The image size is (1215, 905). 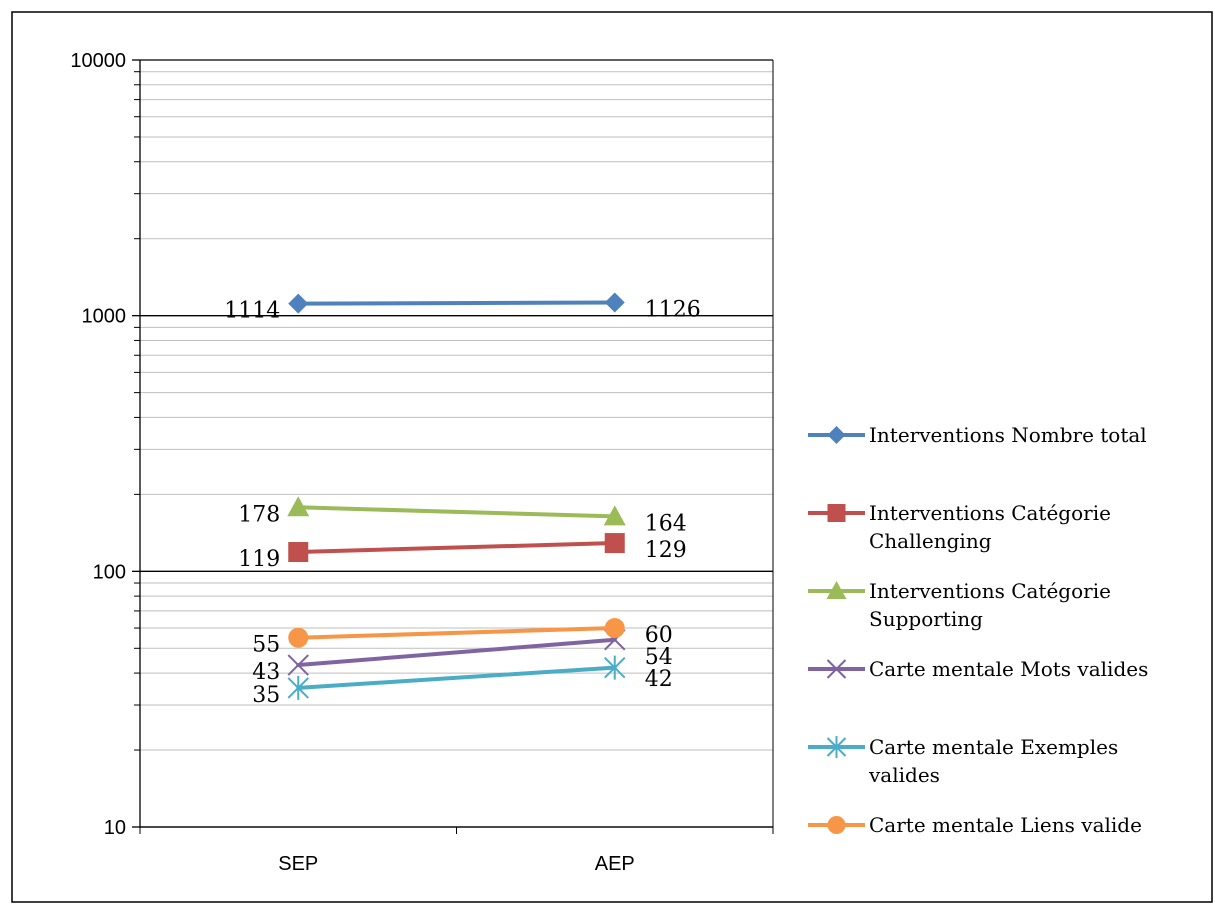 What do you see at coordinates (930, 541) in the screenshot?
I see `legend-label: Challenging` at bounding box center [930, 541].